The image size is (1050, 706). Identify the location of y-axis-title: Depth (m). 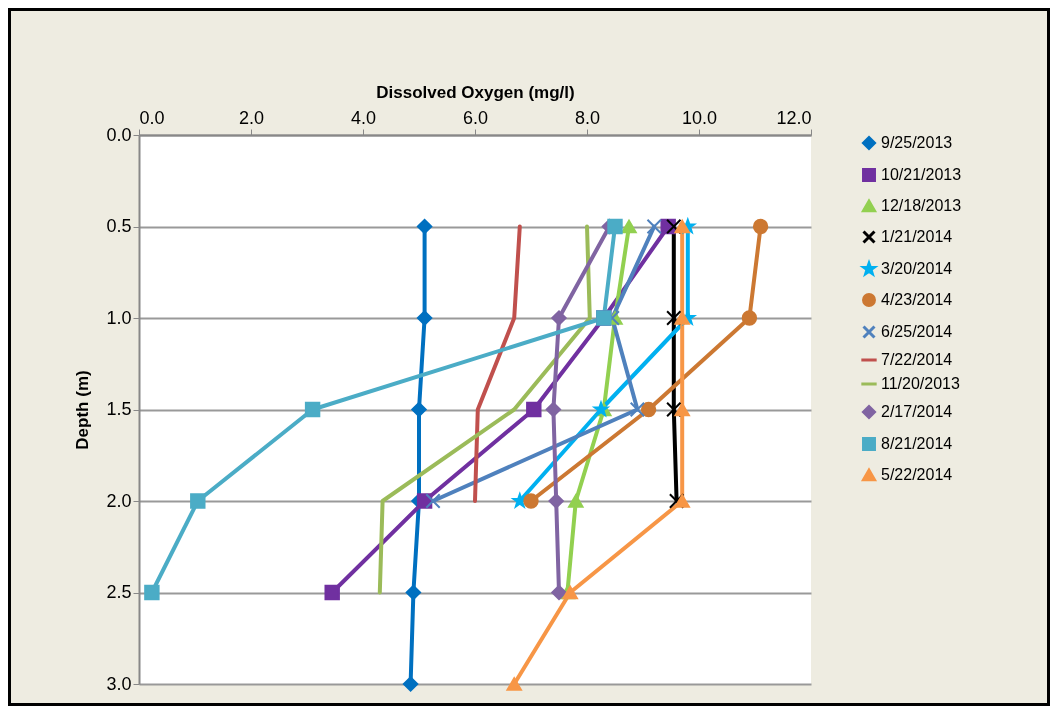
(83, 410).